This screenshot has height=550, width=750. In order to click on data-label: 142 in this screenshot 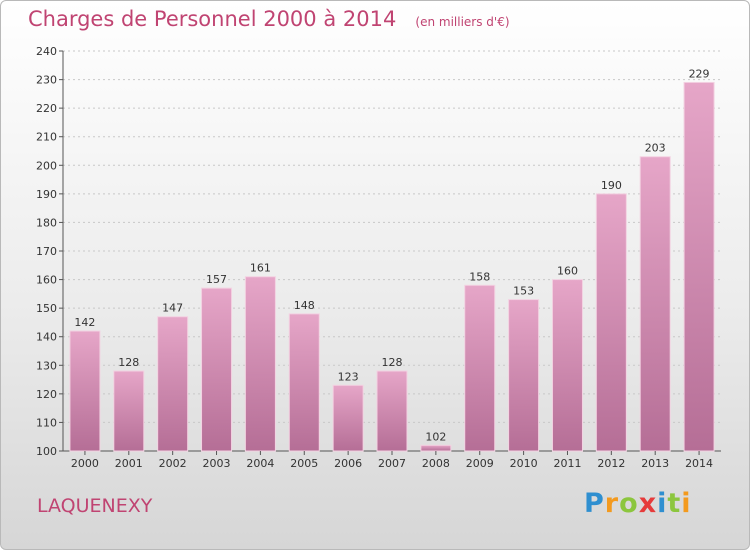, I will do `click(84, 322)`.